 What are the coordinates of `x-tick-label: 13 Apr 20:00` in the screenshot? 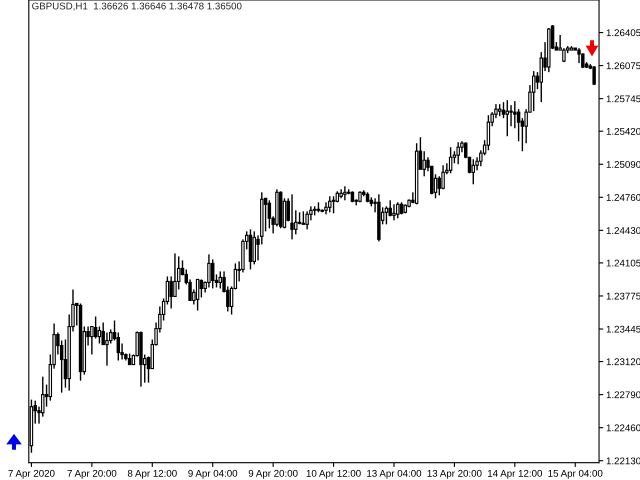 It's located at (455, 474).